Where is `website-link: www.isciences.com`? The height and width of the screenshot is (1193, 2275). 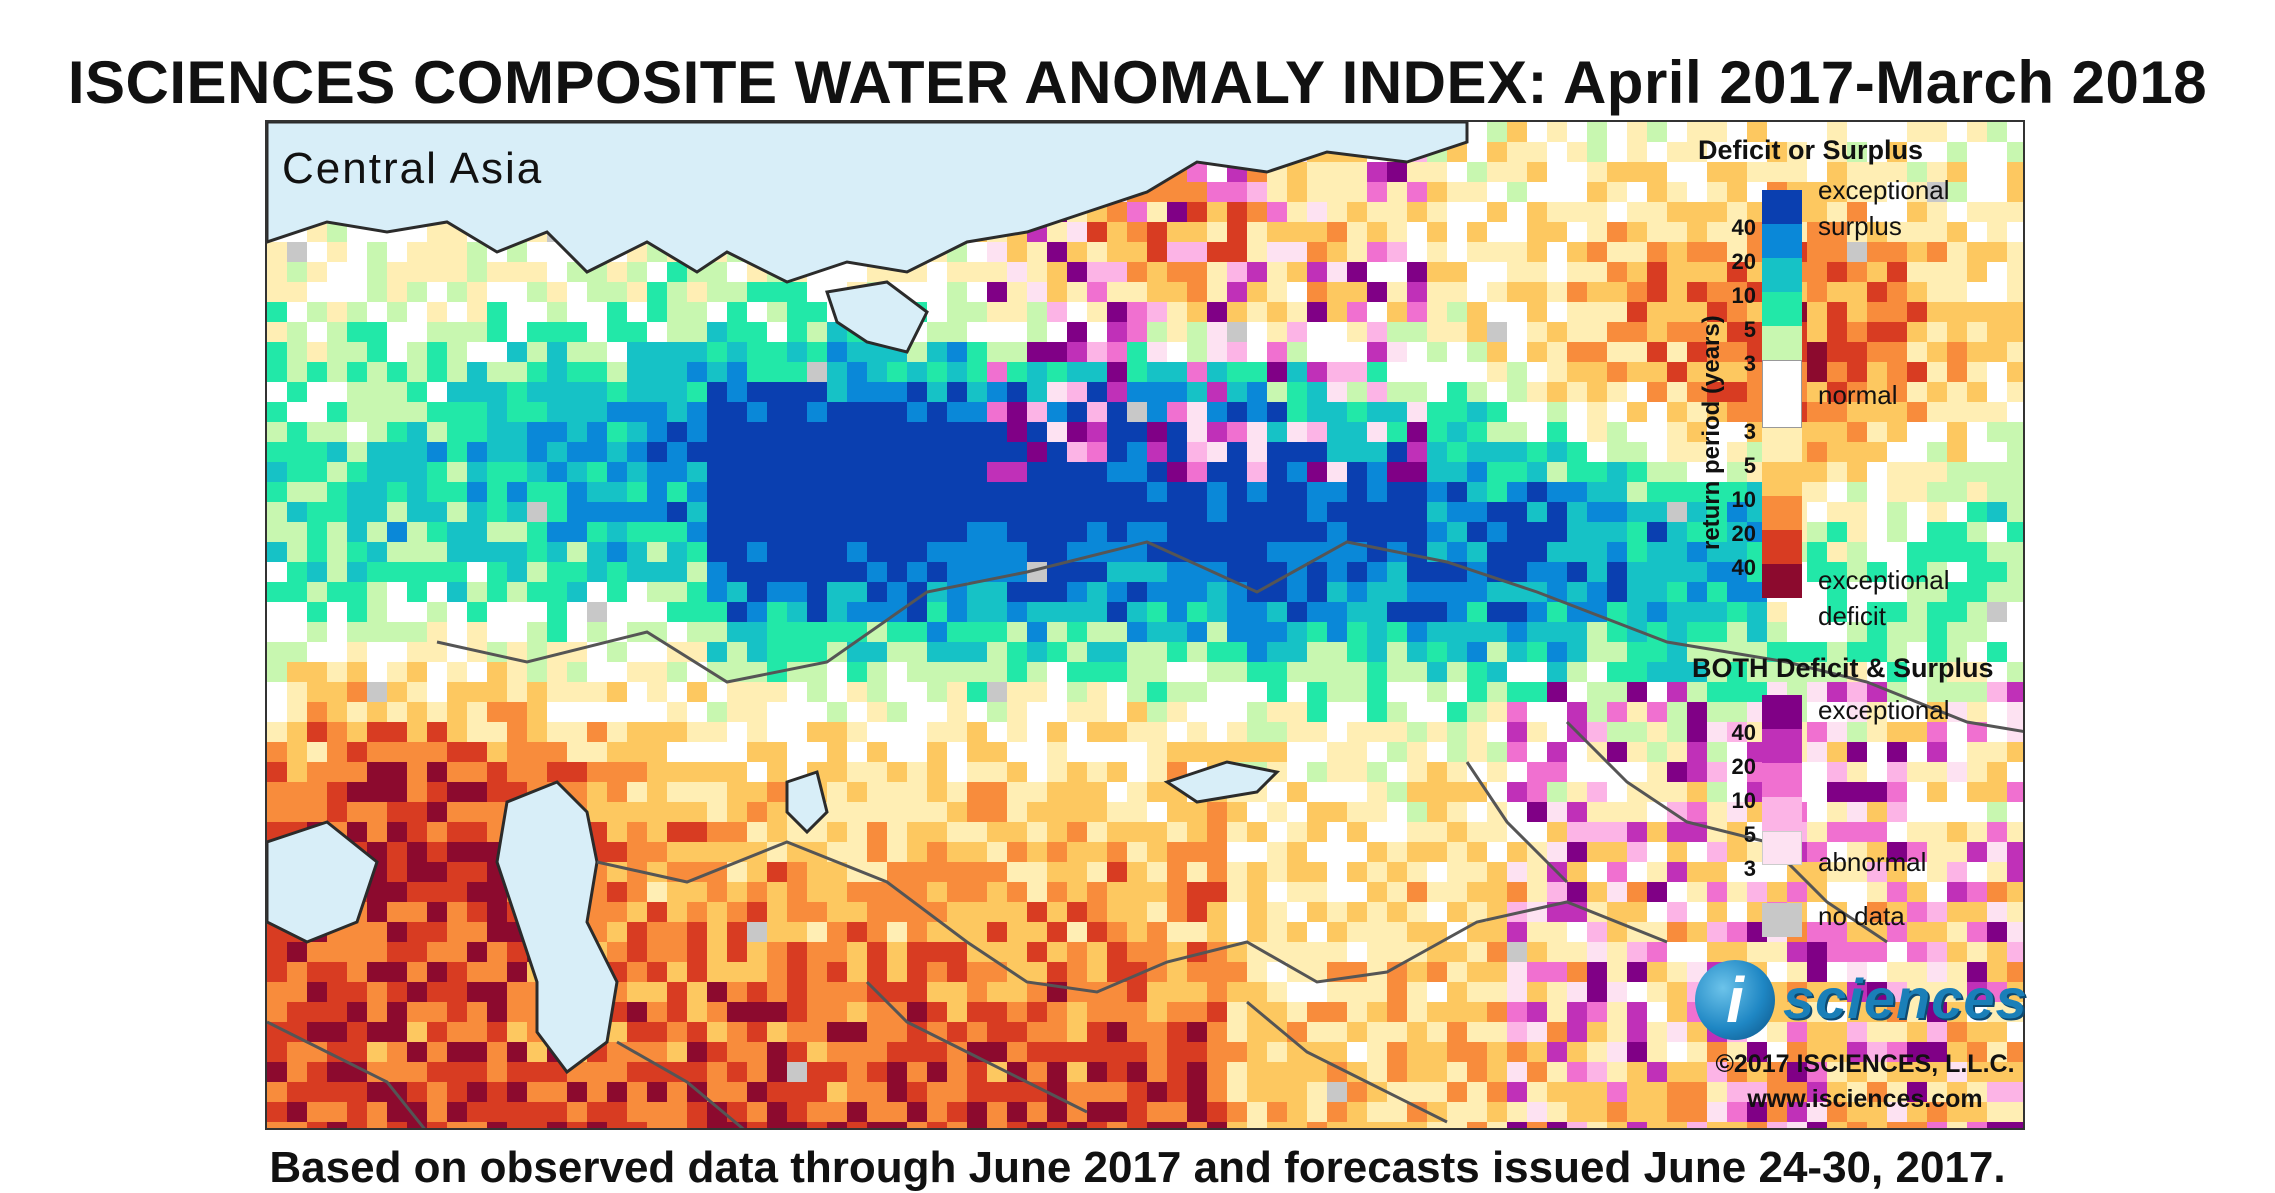 website-link: www.isciences.com is located at coordinates (1865, 1099).